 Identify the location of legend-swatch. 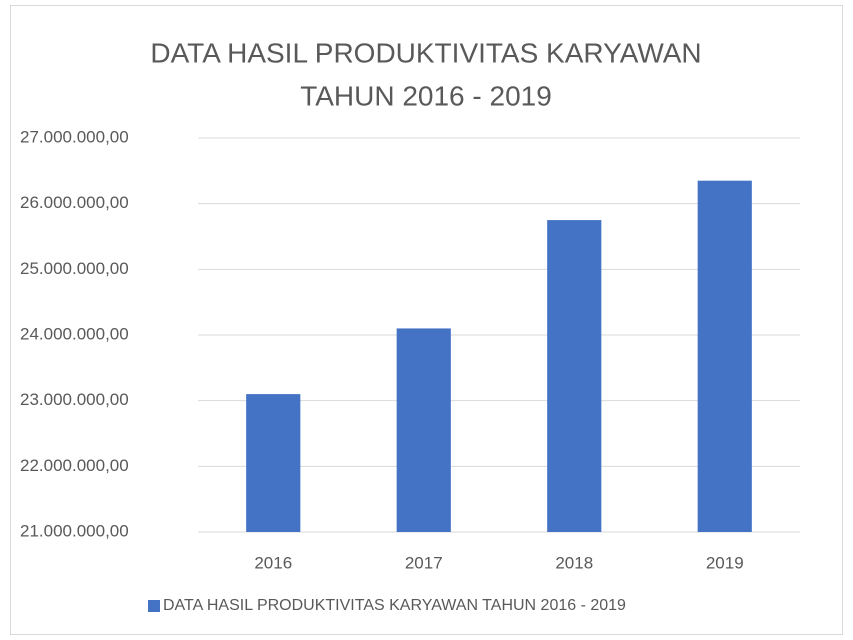
(154, 606).